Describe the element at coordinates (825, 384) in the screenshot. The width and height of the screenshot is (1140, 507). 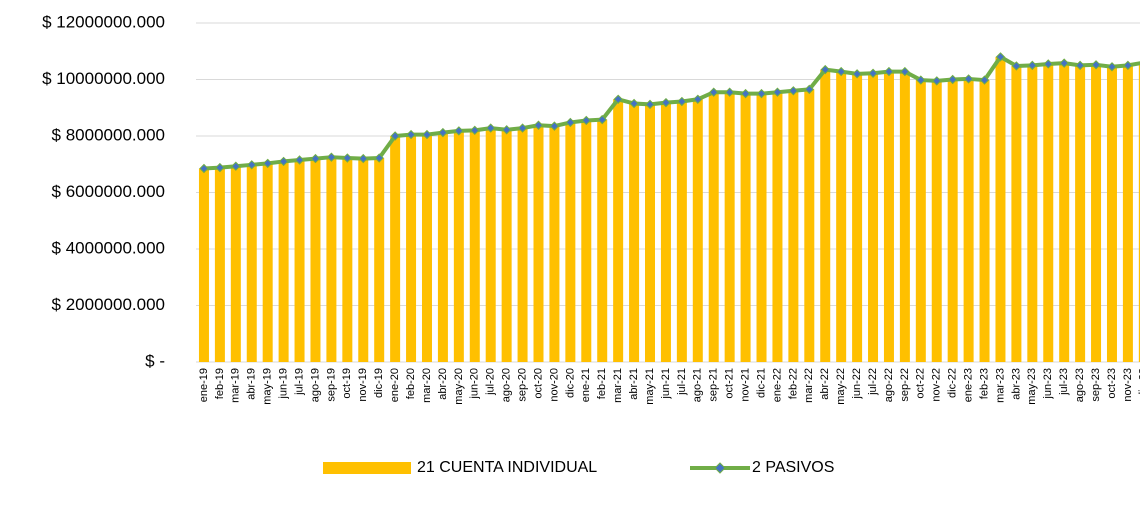
I see `x-tick-label: abr-22` at that location.